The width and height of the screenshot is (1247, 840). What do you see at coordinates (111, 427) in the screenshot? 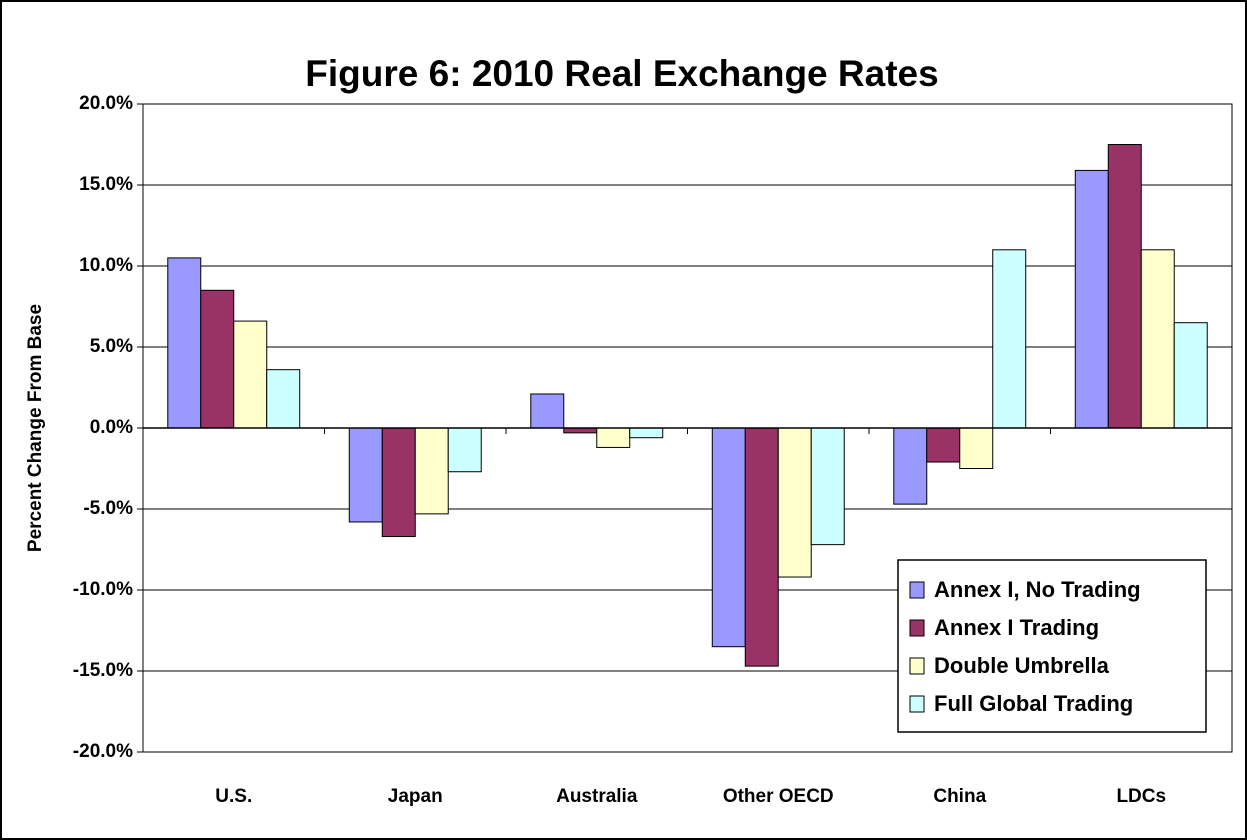
I see `y-tick-label: 0.0%` at bounding box center [111, 427].